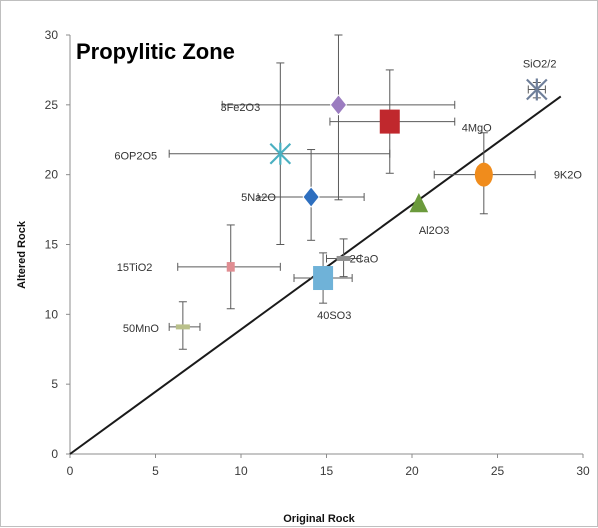 The height and width of the screenshot is (528, 598). What do you see at coordinates (155, 51) in the screenshot?
I see `chart-title: Propylitic Zone` at bounding box center [155, 51].